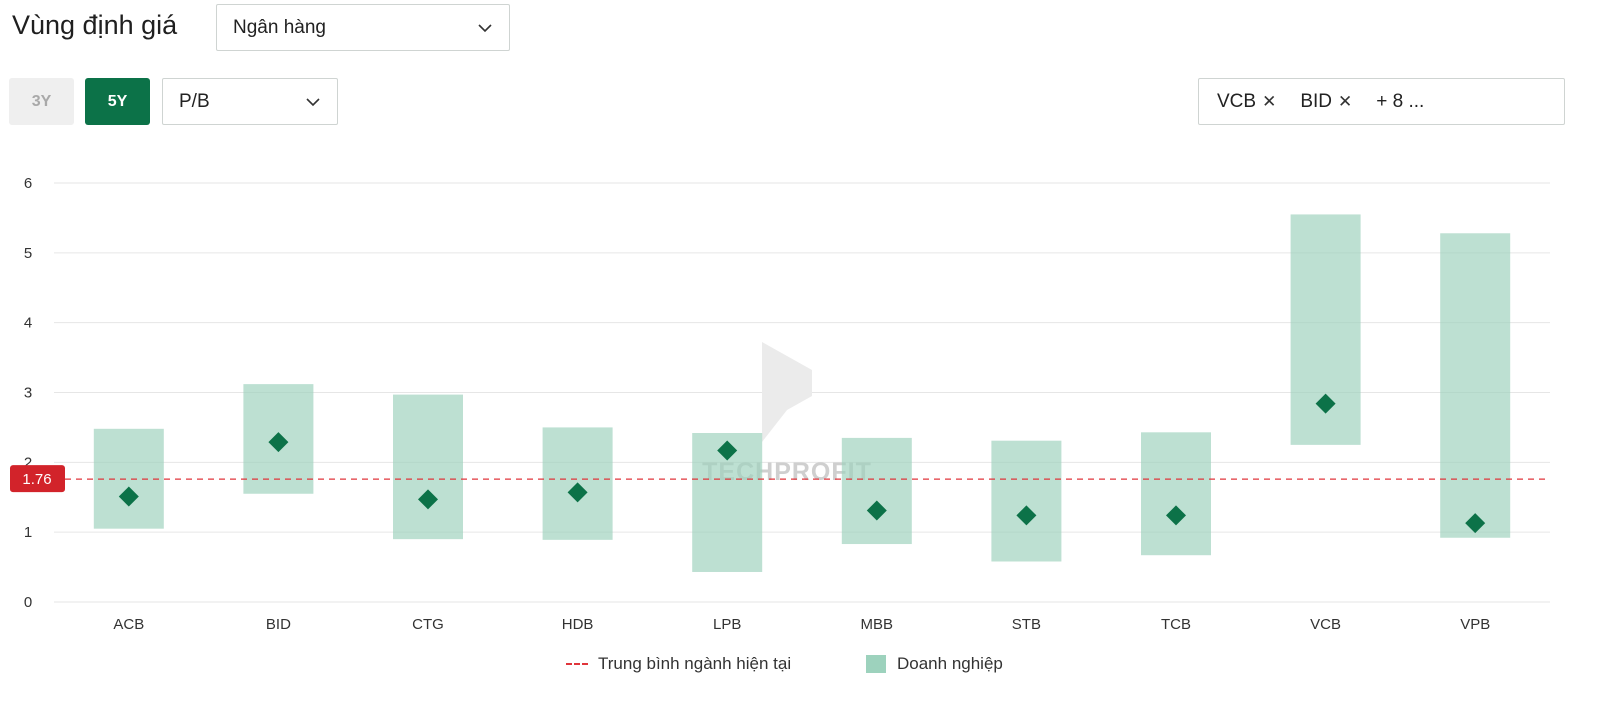  I want to click on legend-item-average: Trung bình ngành hiện tại, so click(678, 664).